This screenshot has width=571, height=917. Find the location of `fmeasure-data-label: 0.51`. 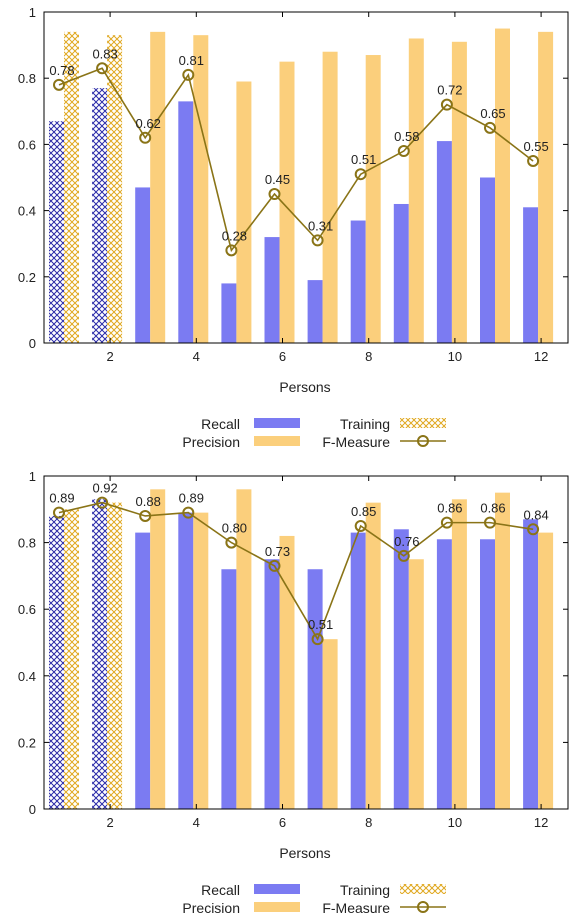

fmeasure-data-label: 0.51 is located at coordinates (363, 159).